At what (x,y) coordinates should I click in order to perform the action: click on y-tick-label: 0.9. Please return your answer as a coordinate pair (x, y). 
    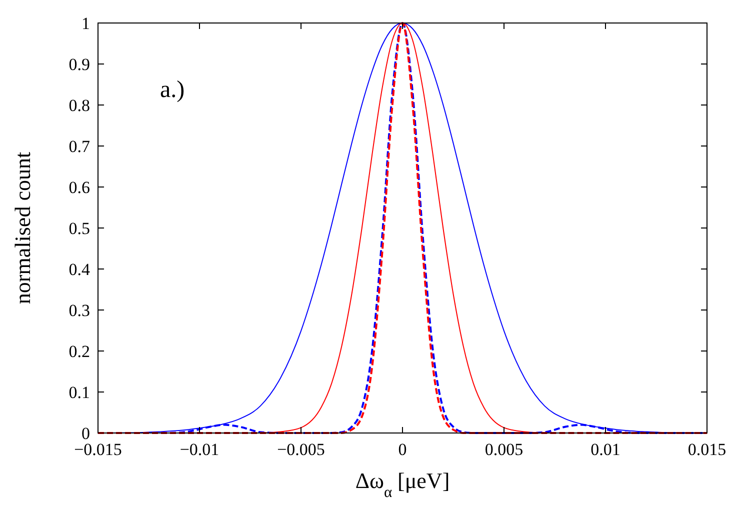
    Looking at the image, I should click on (79, 64).